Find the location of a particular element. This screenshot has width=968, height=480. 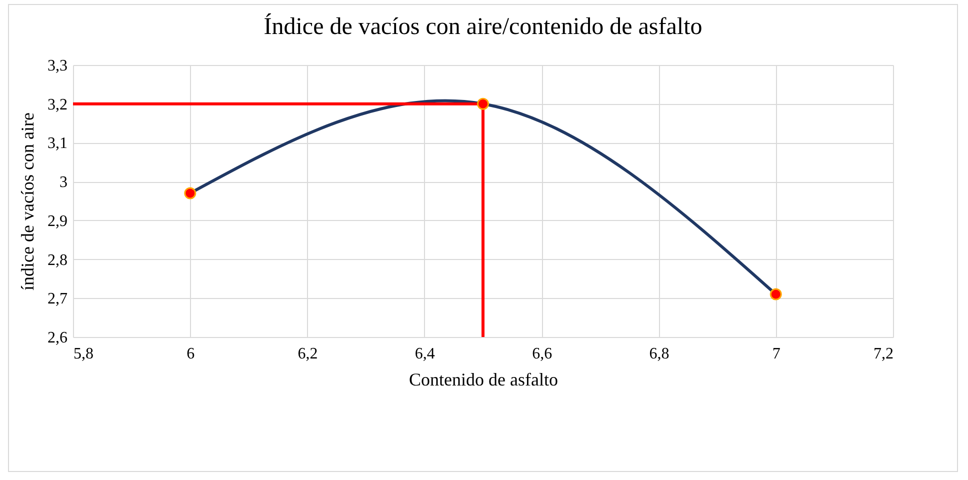

x-tick-label: 6,8 is located at coordinates (659, 354).